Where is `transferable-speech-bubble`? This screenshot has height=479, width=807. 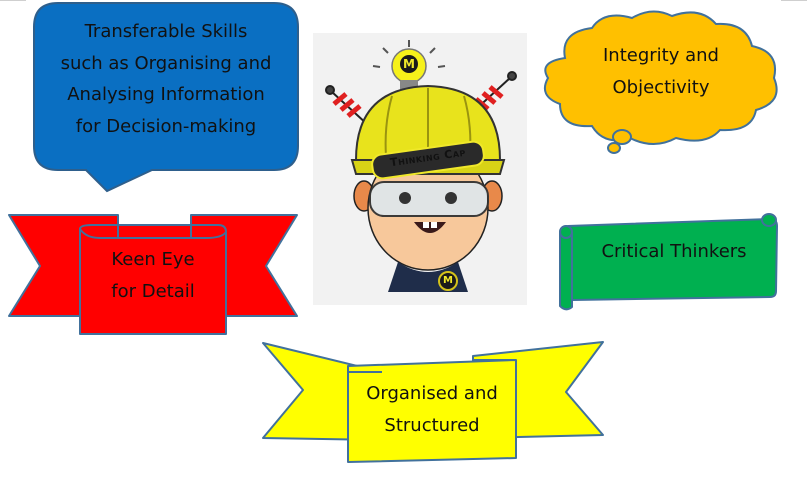
transferable-speech-bubble is located at coordinates (166, 97).